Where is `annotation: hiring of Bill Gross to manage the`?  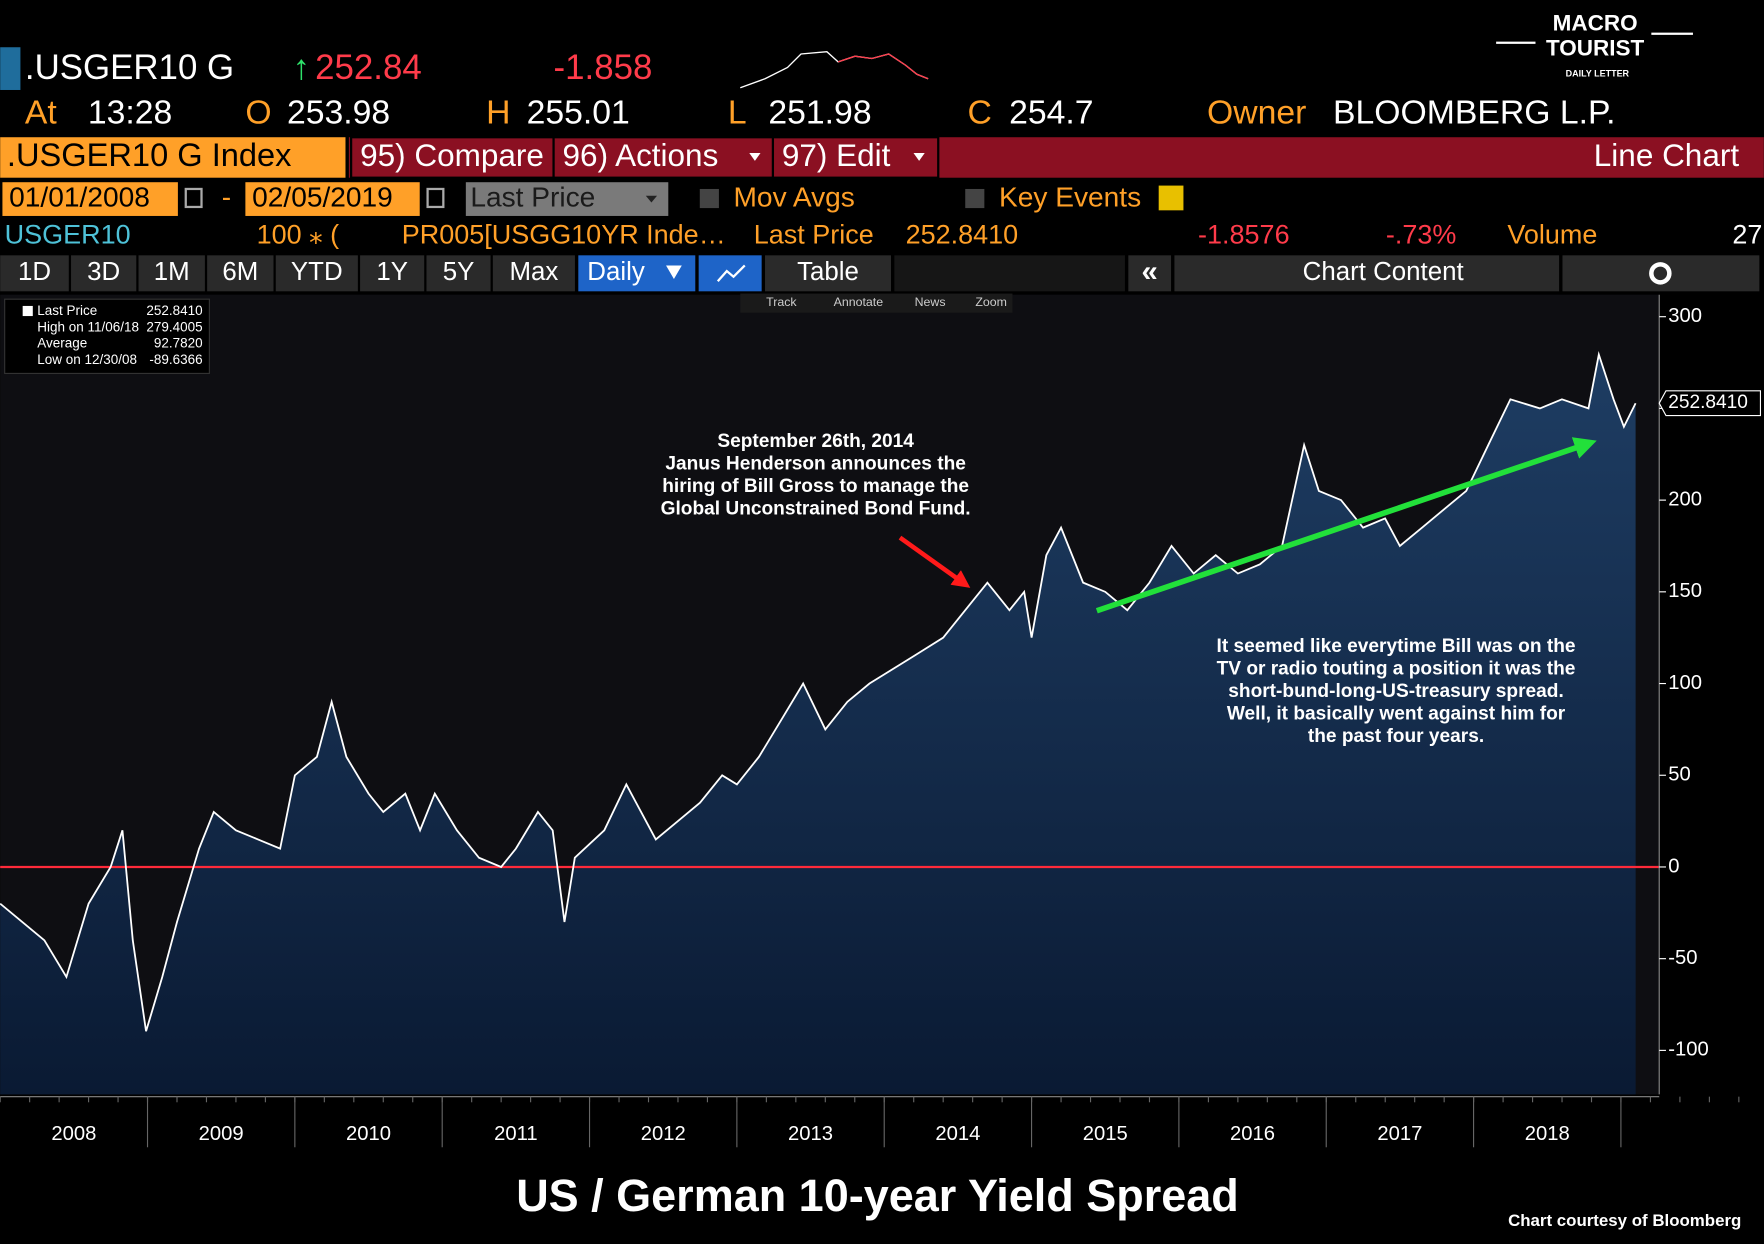 annotation: hiring of Bill Gross to manage the is located at coordinates (815, 486).